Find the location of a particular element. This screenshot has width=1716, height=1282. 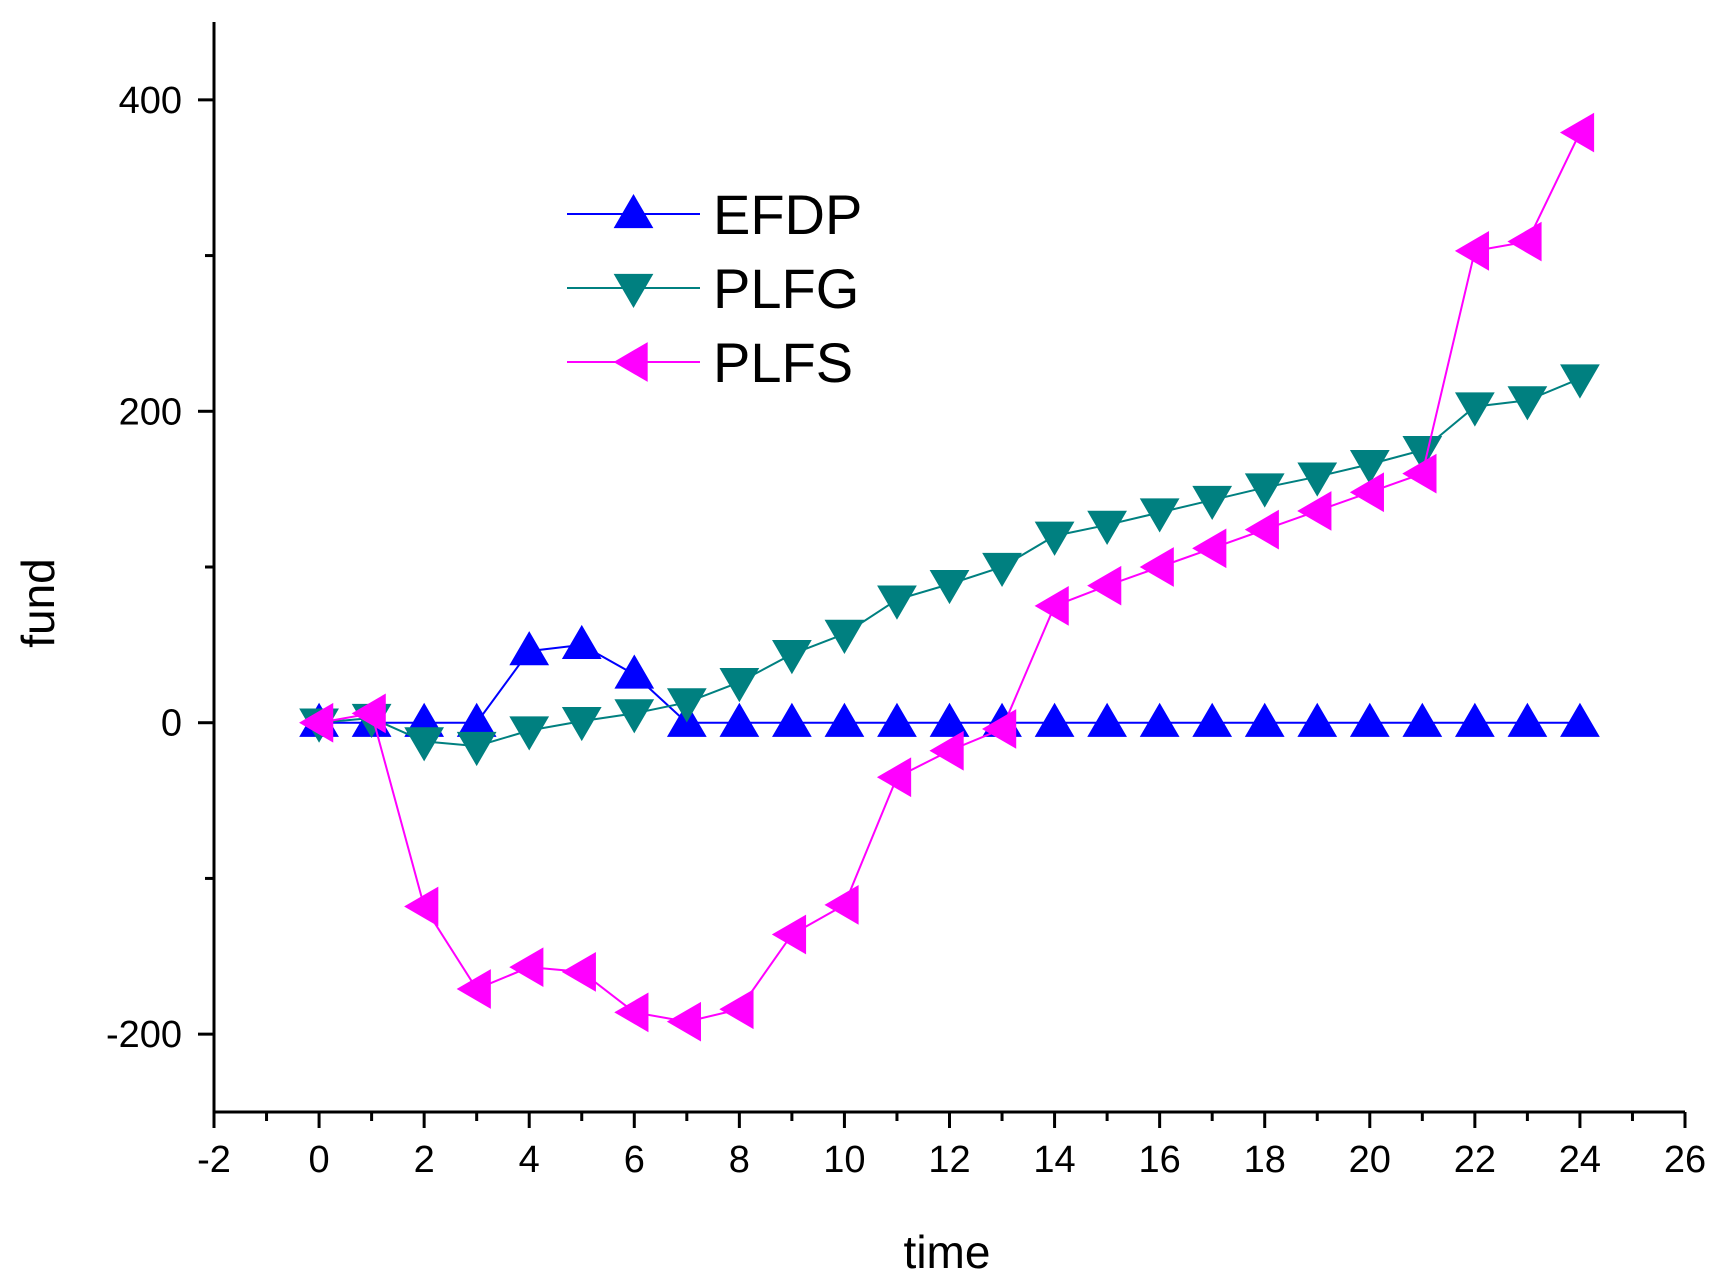

x-tick-label: 0 is located at coordinates (319, 1160).